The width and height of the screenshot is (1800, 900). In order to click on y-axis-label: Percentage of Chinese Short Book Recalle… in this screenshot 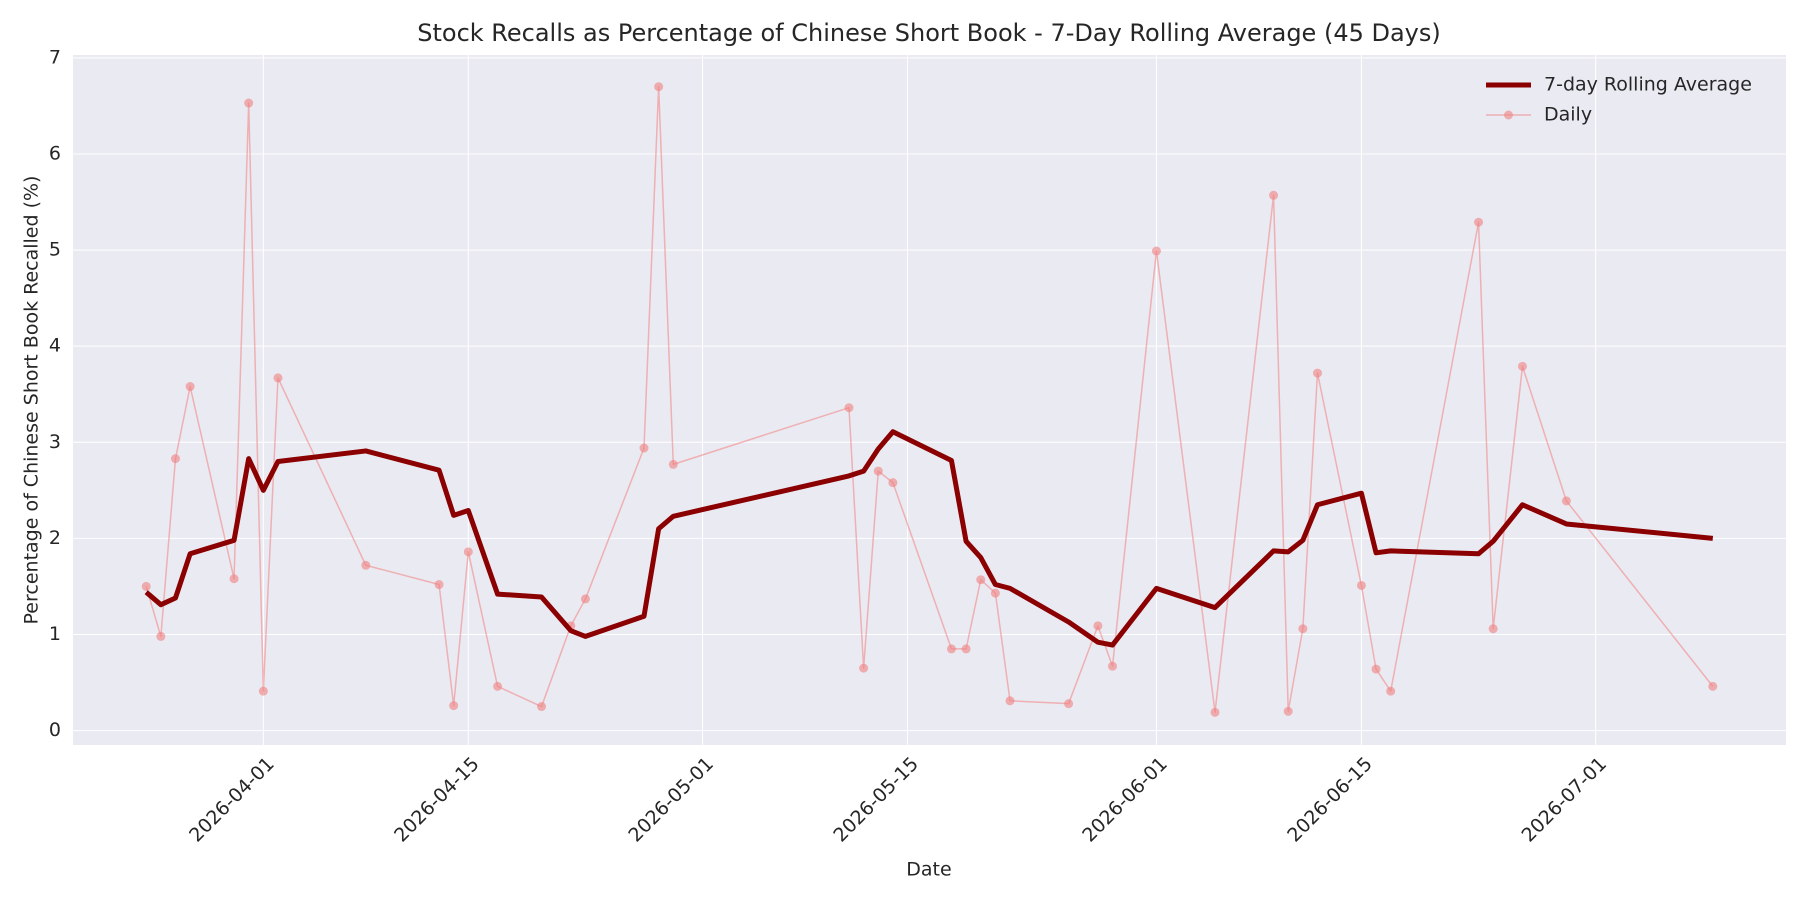, I will do `click(32, 400)`.